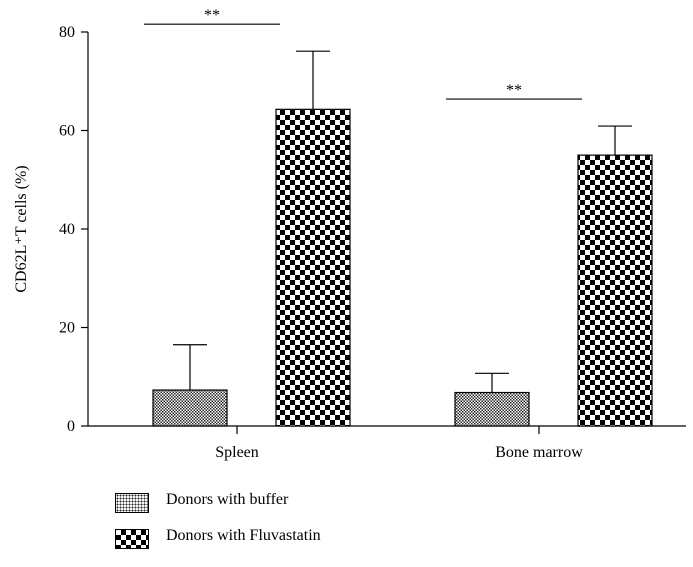 This screenshot has width=693, height=567. What do you see at coordinates (363, 53) in the screenshot?
I see `significance-group: ** **` at bounding box center [363, 53].